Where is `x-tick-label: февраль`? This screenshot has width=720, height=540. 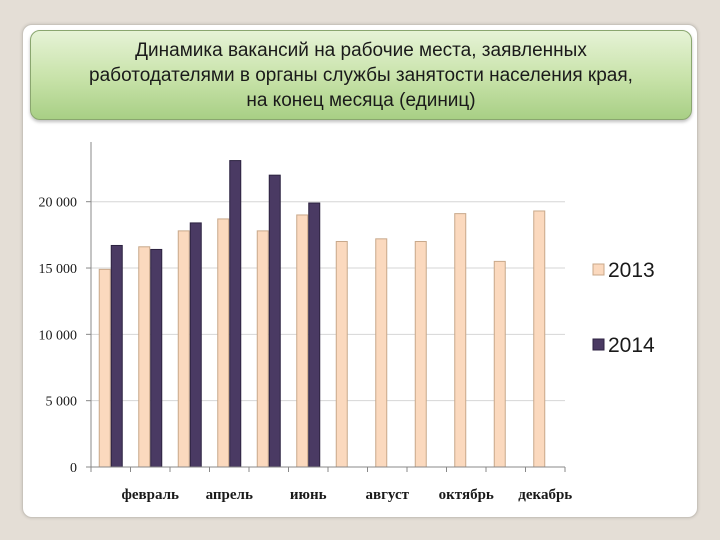 x-tick-label: февраль is located at coordinates (151, 495).